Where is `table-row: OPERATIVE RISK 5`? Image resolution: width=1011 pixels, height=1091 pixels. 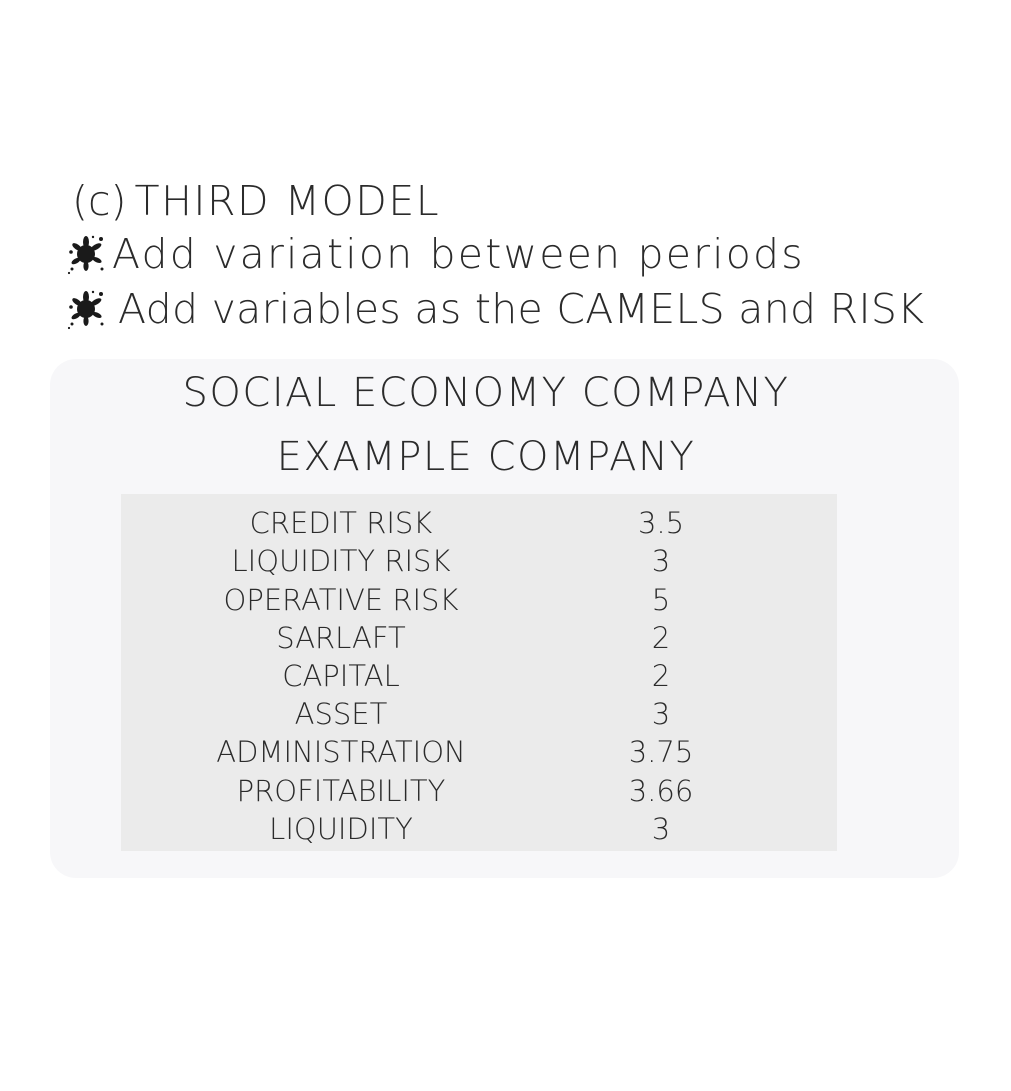
table-row: OPERATIVE RISK 5 is located at coordinates (479, 600).